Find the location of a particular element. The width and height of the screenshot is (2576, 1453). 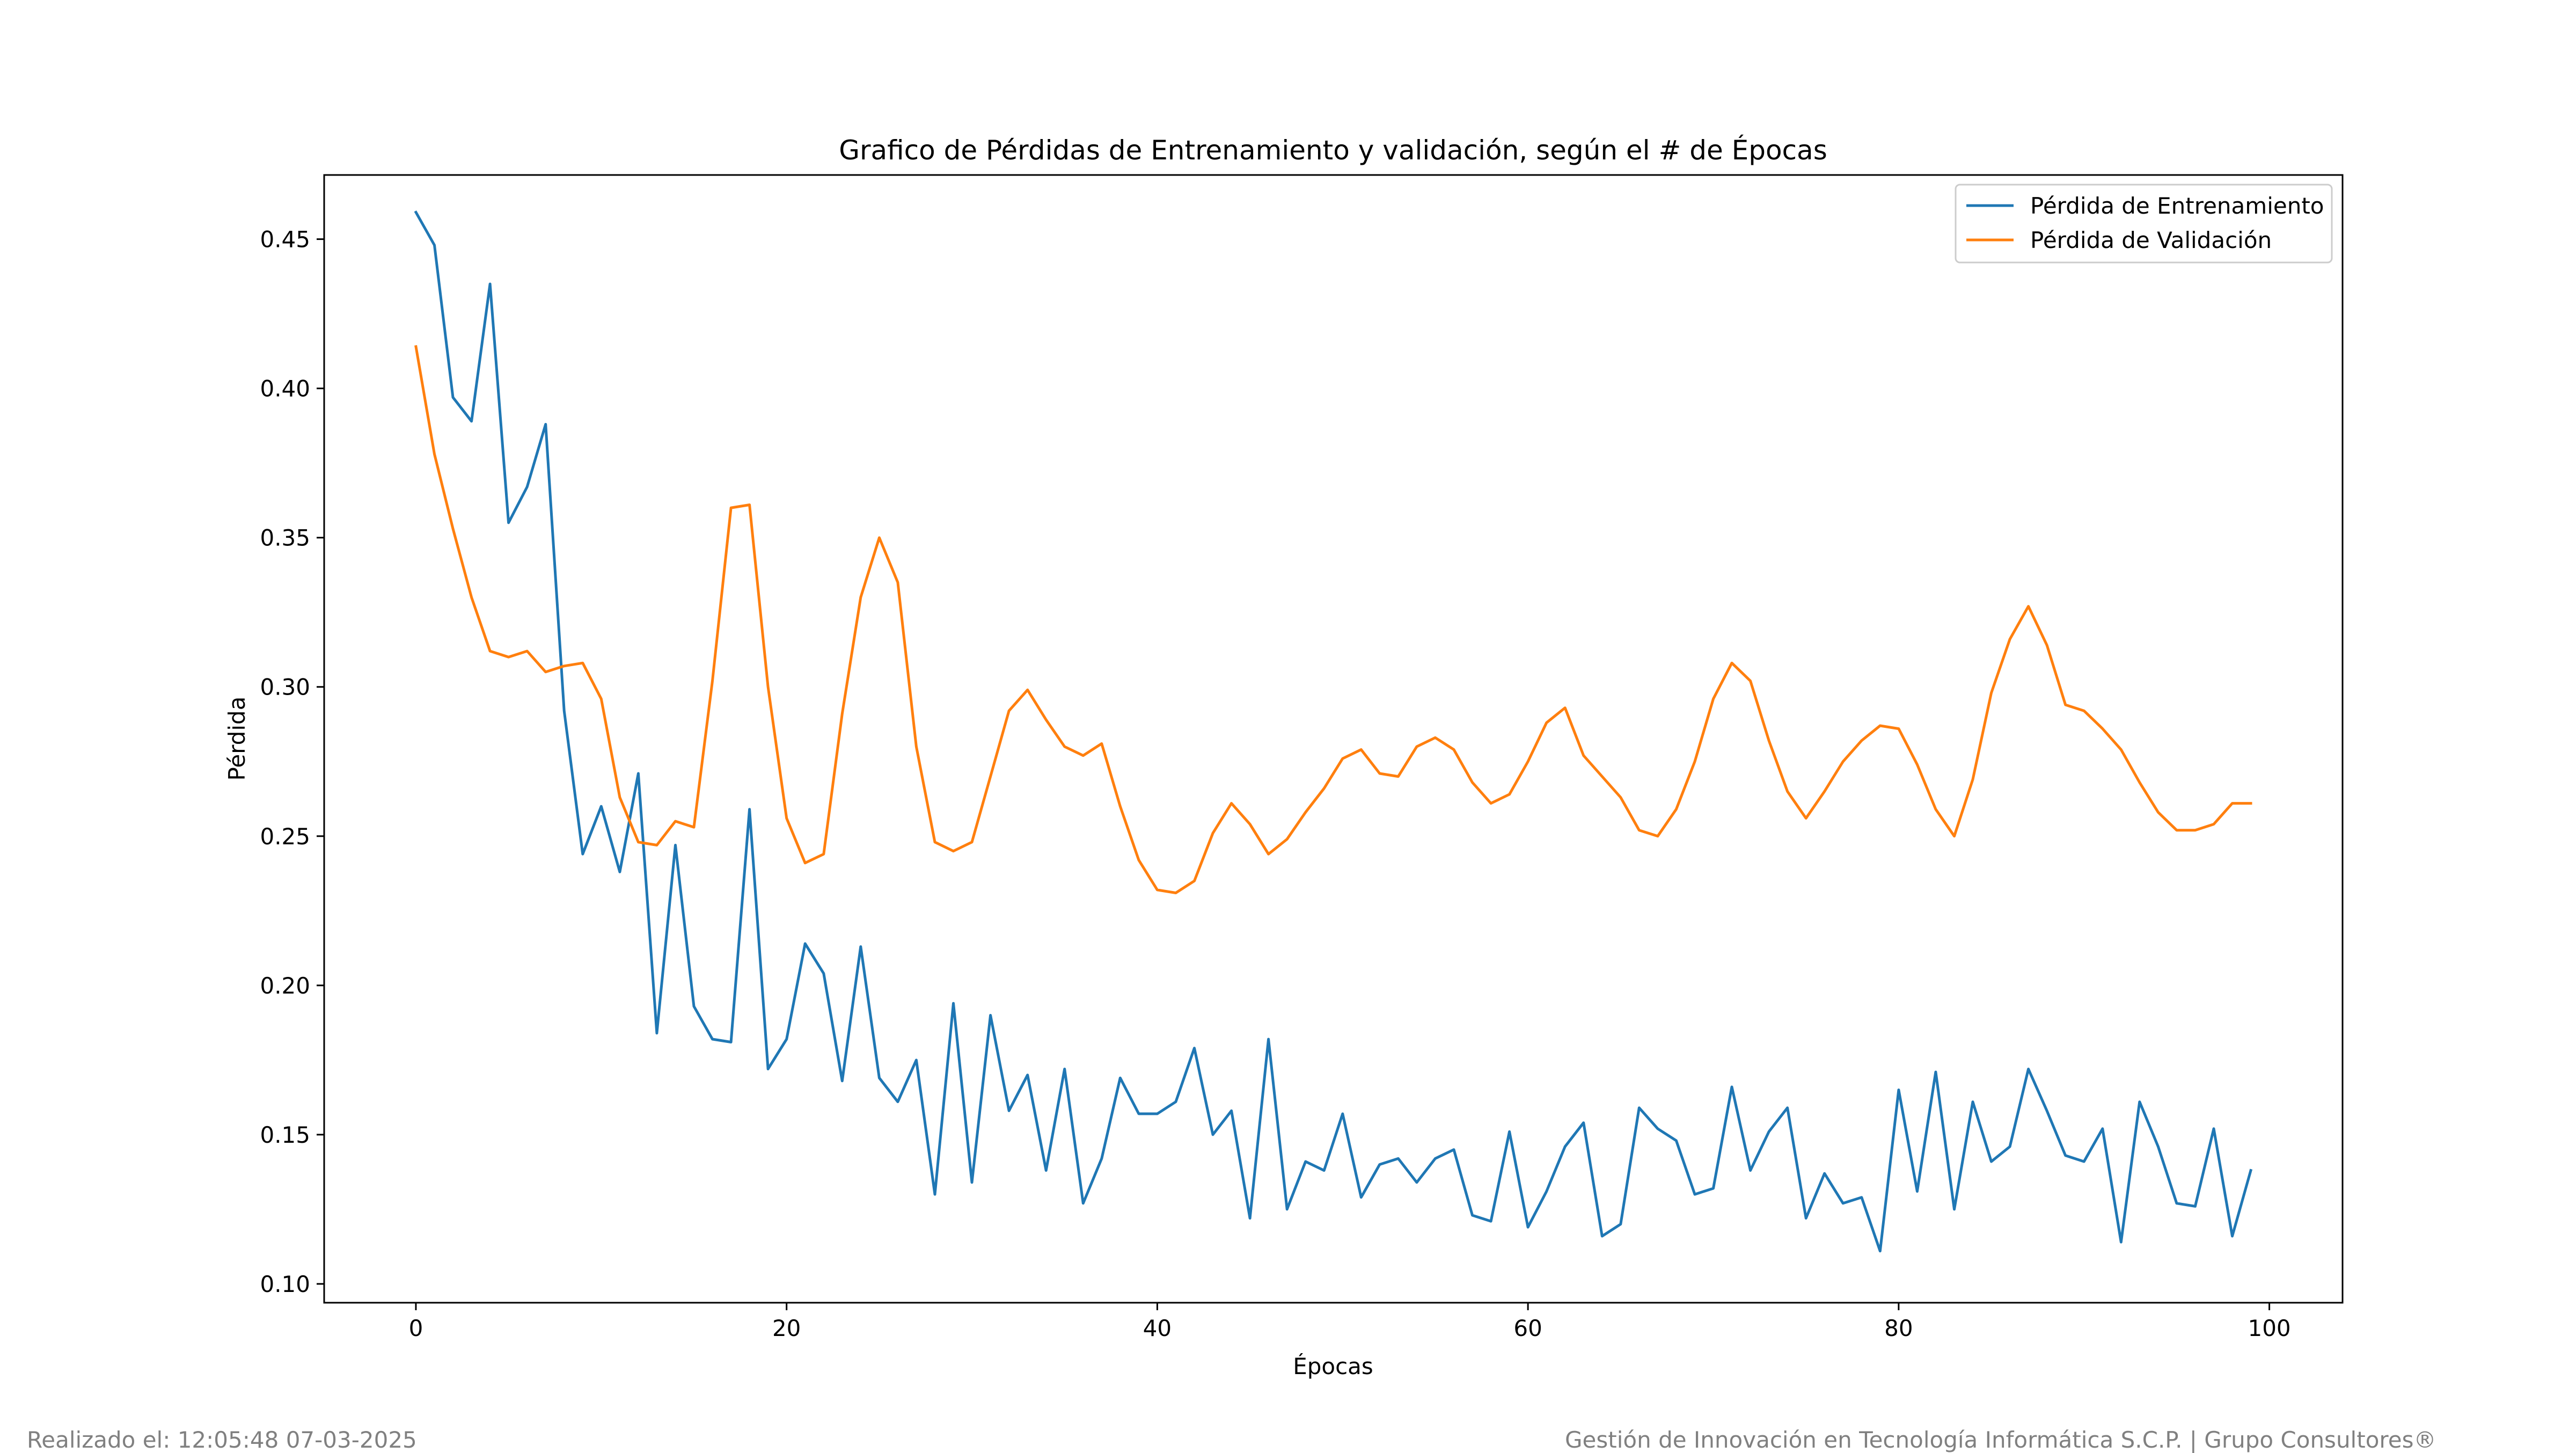

x-tick-label: 60 is located at coordinates (1527, 1328).